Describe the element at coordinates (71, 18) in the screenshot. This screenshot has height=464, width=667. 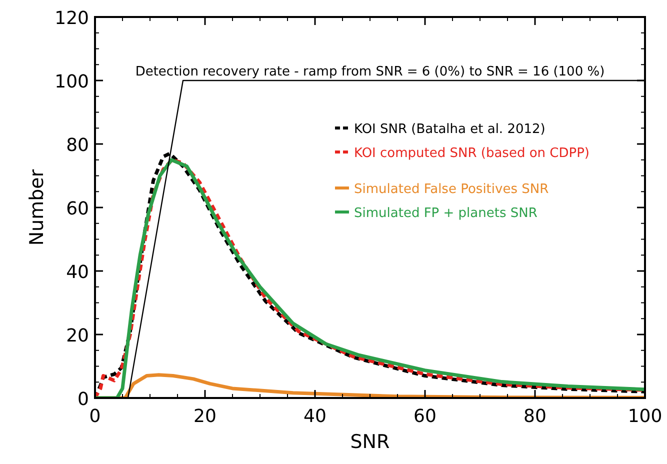
I see `y-tick-label: 120` at that location.